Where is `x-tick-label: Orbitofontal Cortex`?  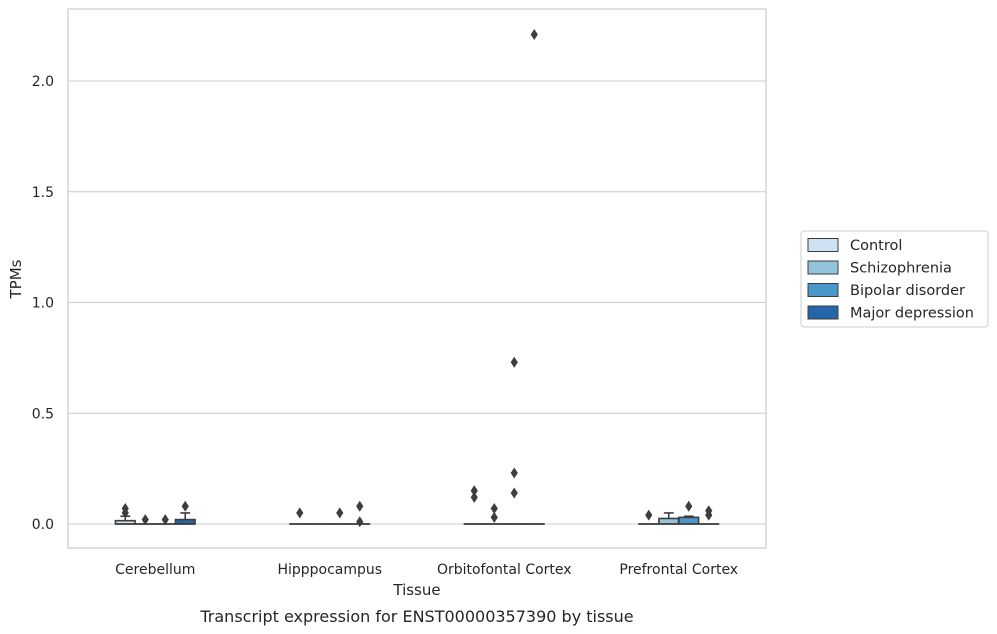 x-tick-label: Orbitofontal Cortex is located at coordinates (504, 570).